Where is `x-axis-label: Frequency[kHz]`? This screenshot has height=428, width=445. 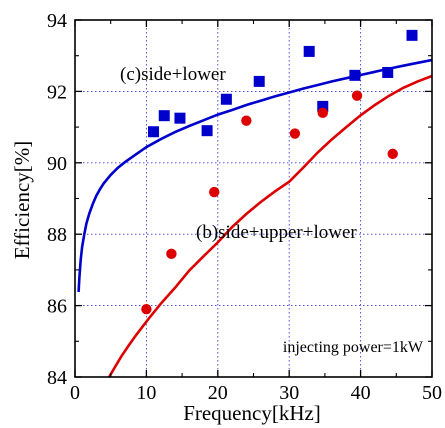 x-axis-label: Frequency[kHz] is located at coordinates (252, 413).